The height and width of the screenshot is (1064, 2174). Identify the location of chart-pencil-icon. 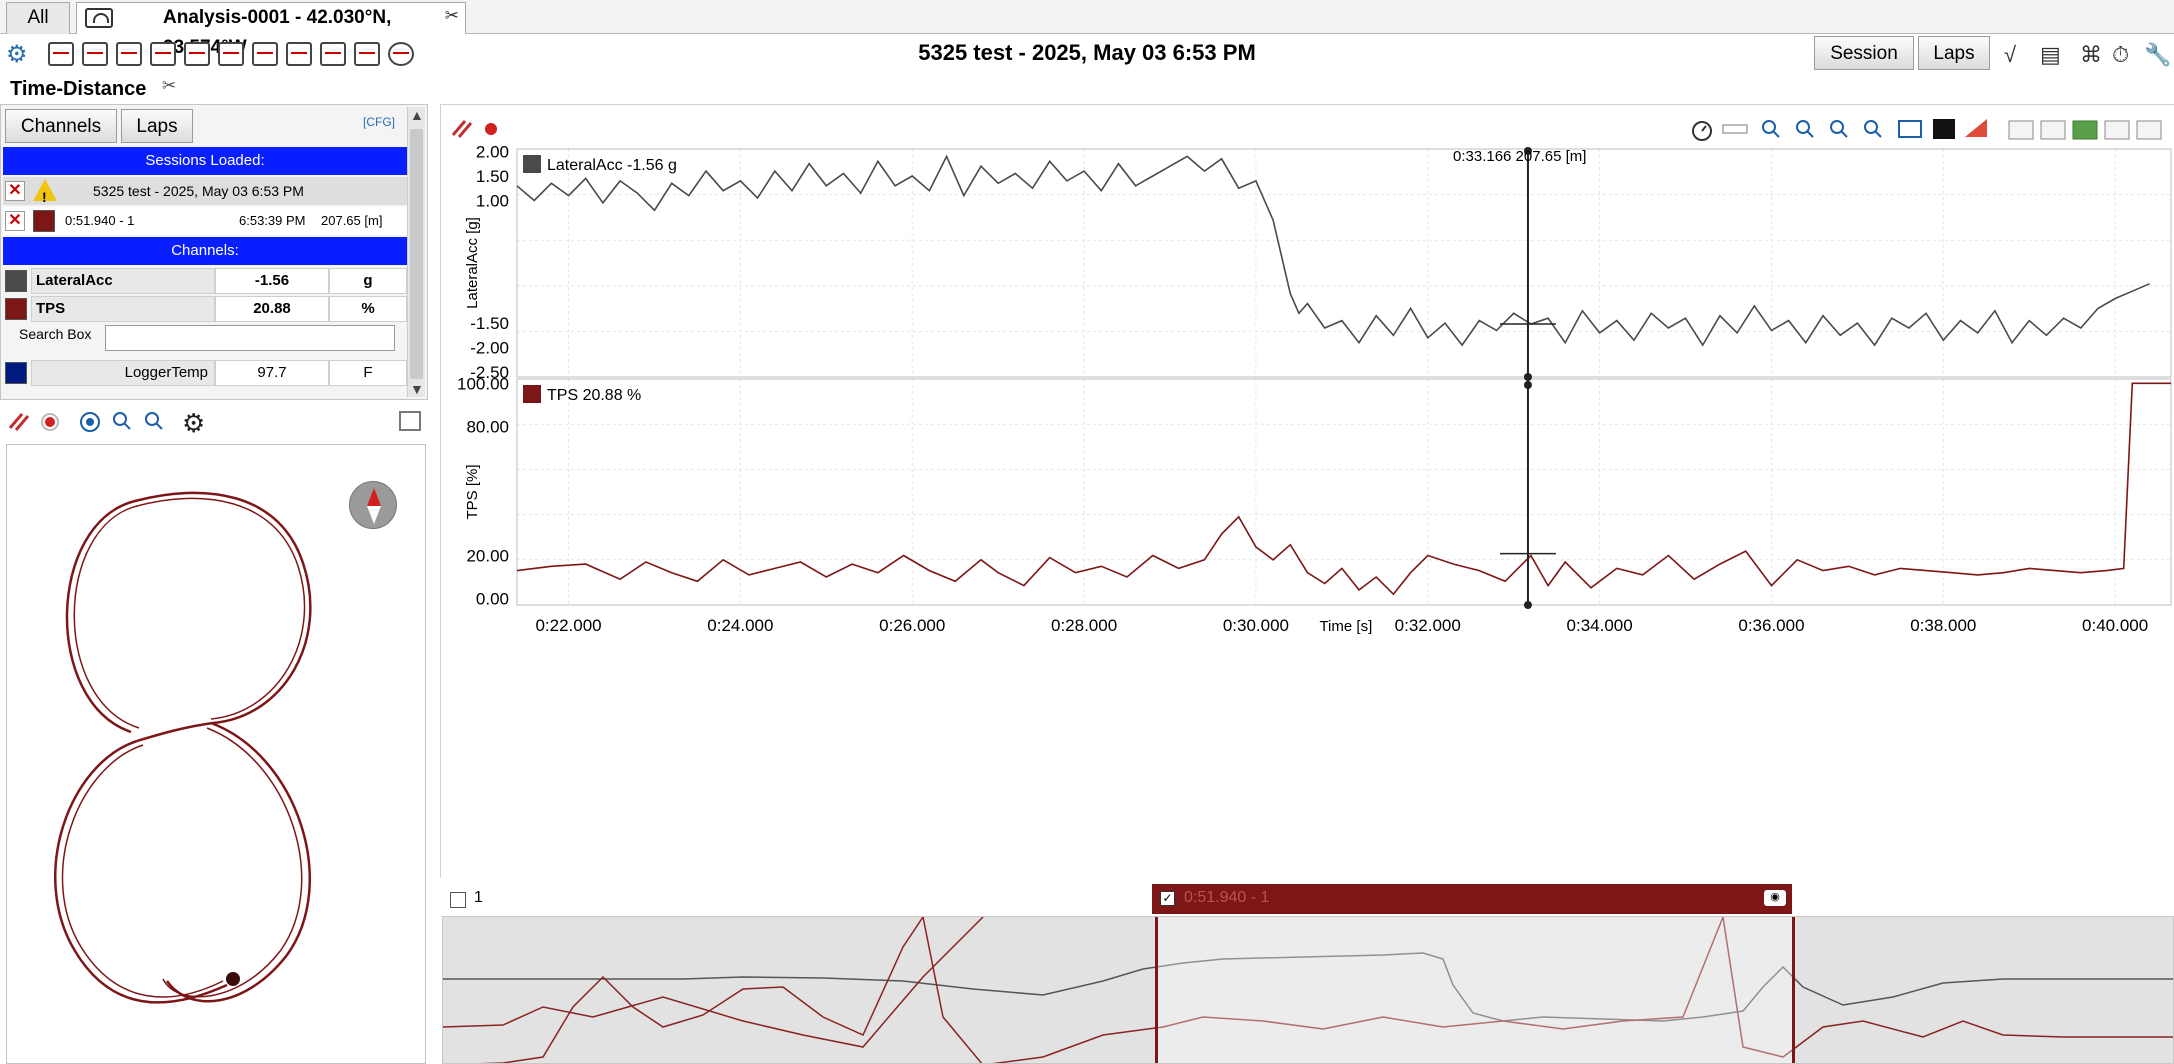
(462, 129).